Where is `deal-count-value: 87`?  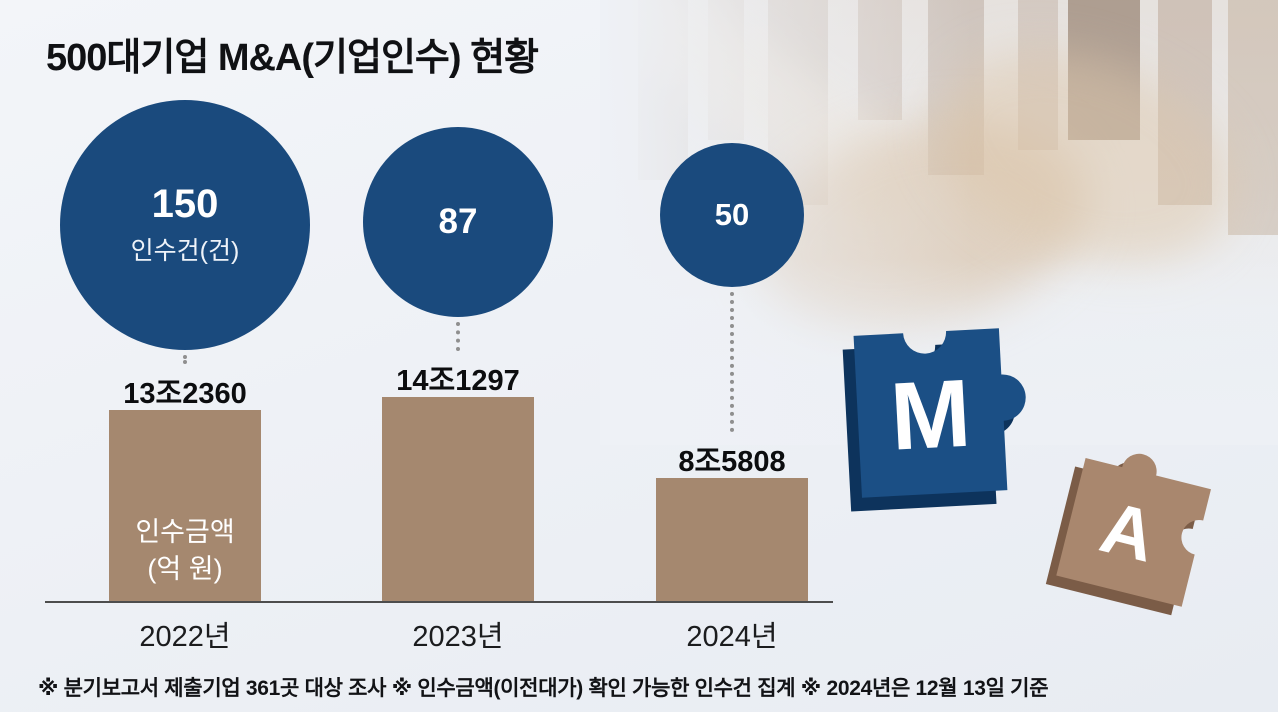 deal-count-value: 87 is located at coordinates (458, 221).